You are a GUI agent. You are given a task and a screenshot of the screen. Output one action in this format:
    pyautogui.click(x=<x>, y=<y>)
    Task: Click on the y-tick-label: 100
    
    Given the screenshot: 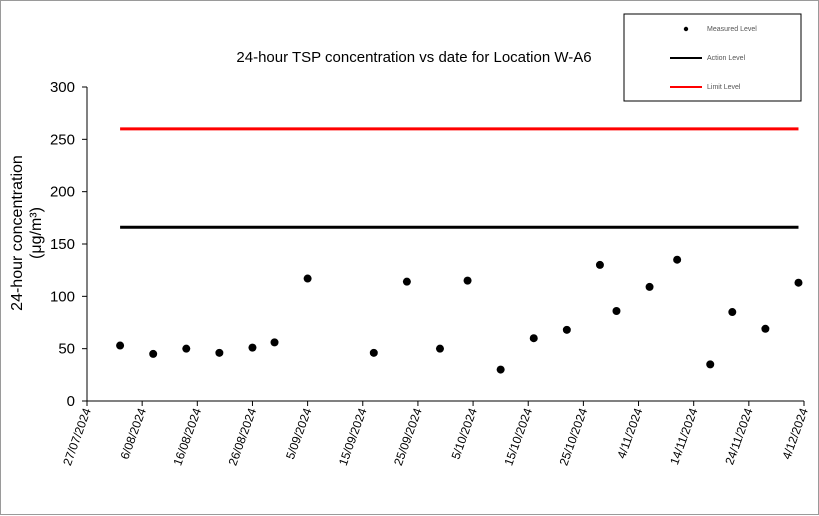 What is the action you would take?
    pyautogui.click(x=62, y=296)
    